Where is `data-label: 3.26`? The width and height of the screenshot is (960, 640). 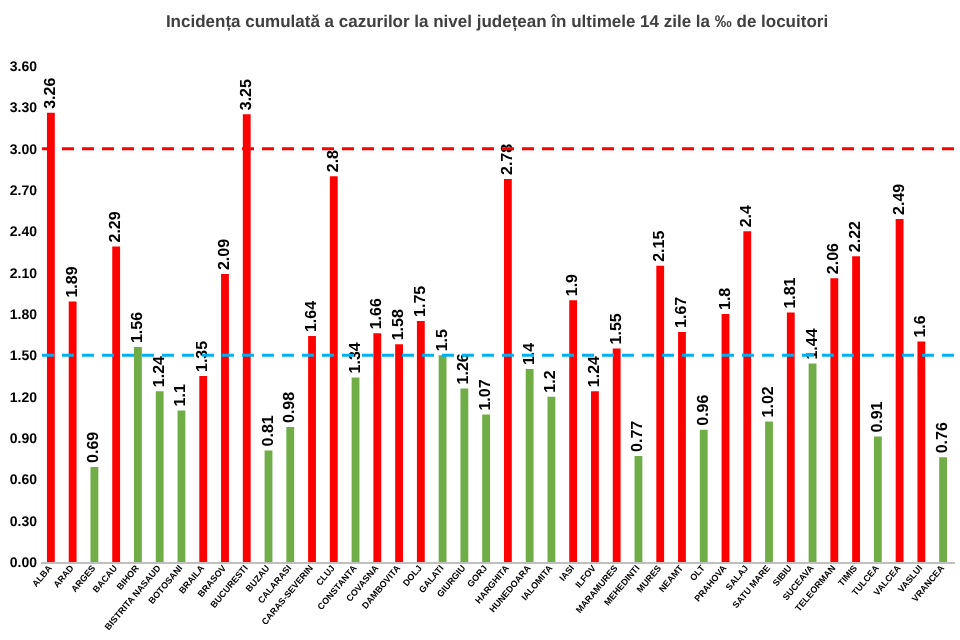
data-label: 3.26 is located at coordinates (49, 92).